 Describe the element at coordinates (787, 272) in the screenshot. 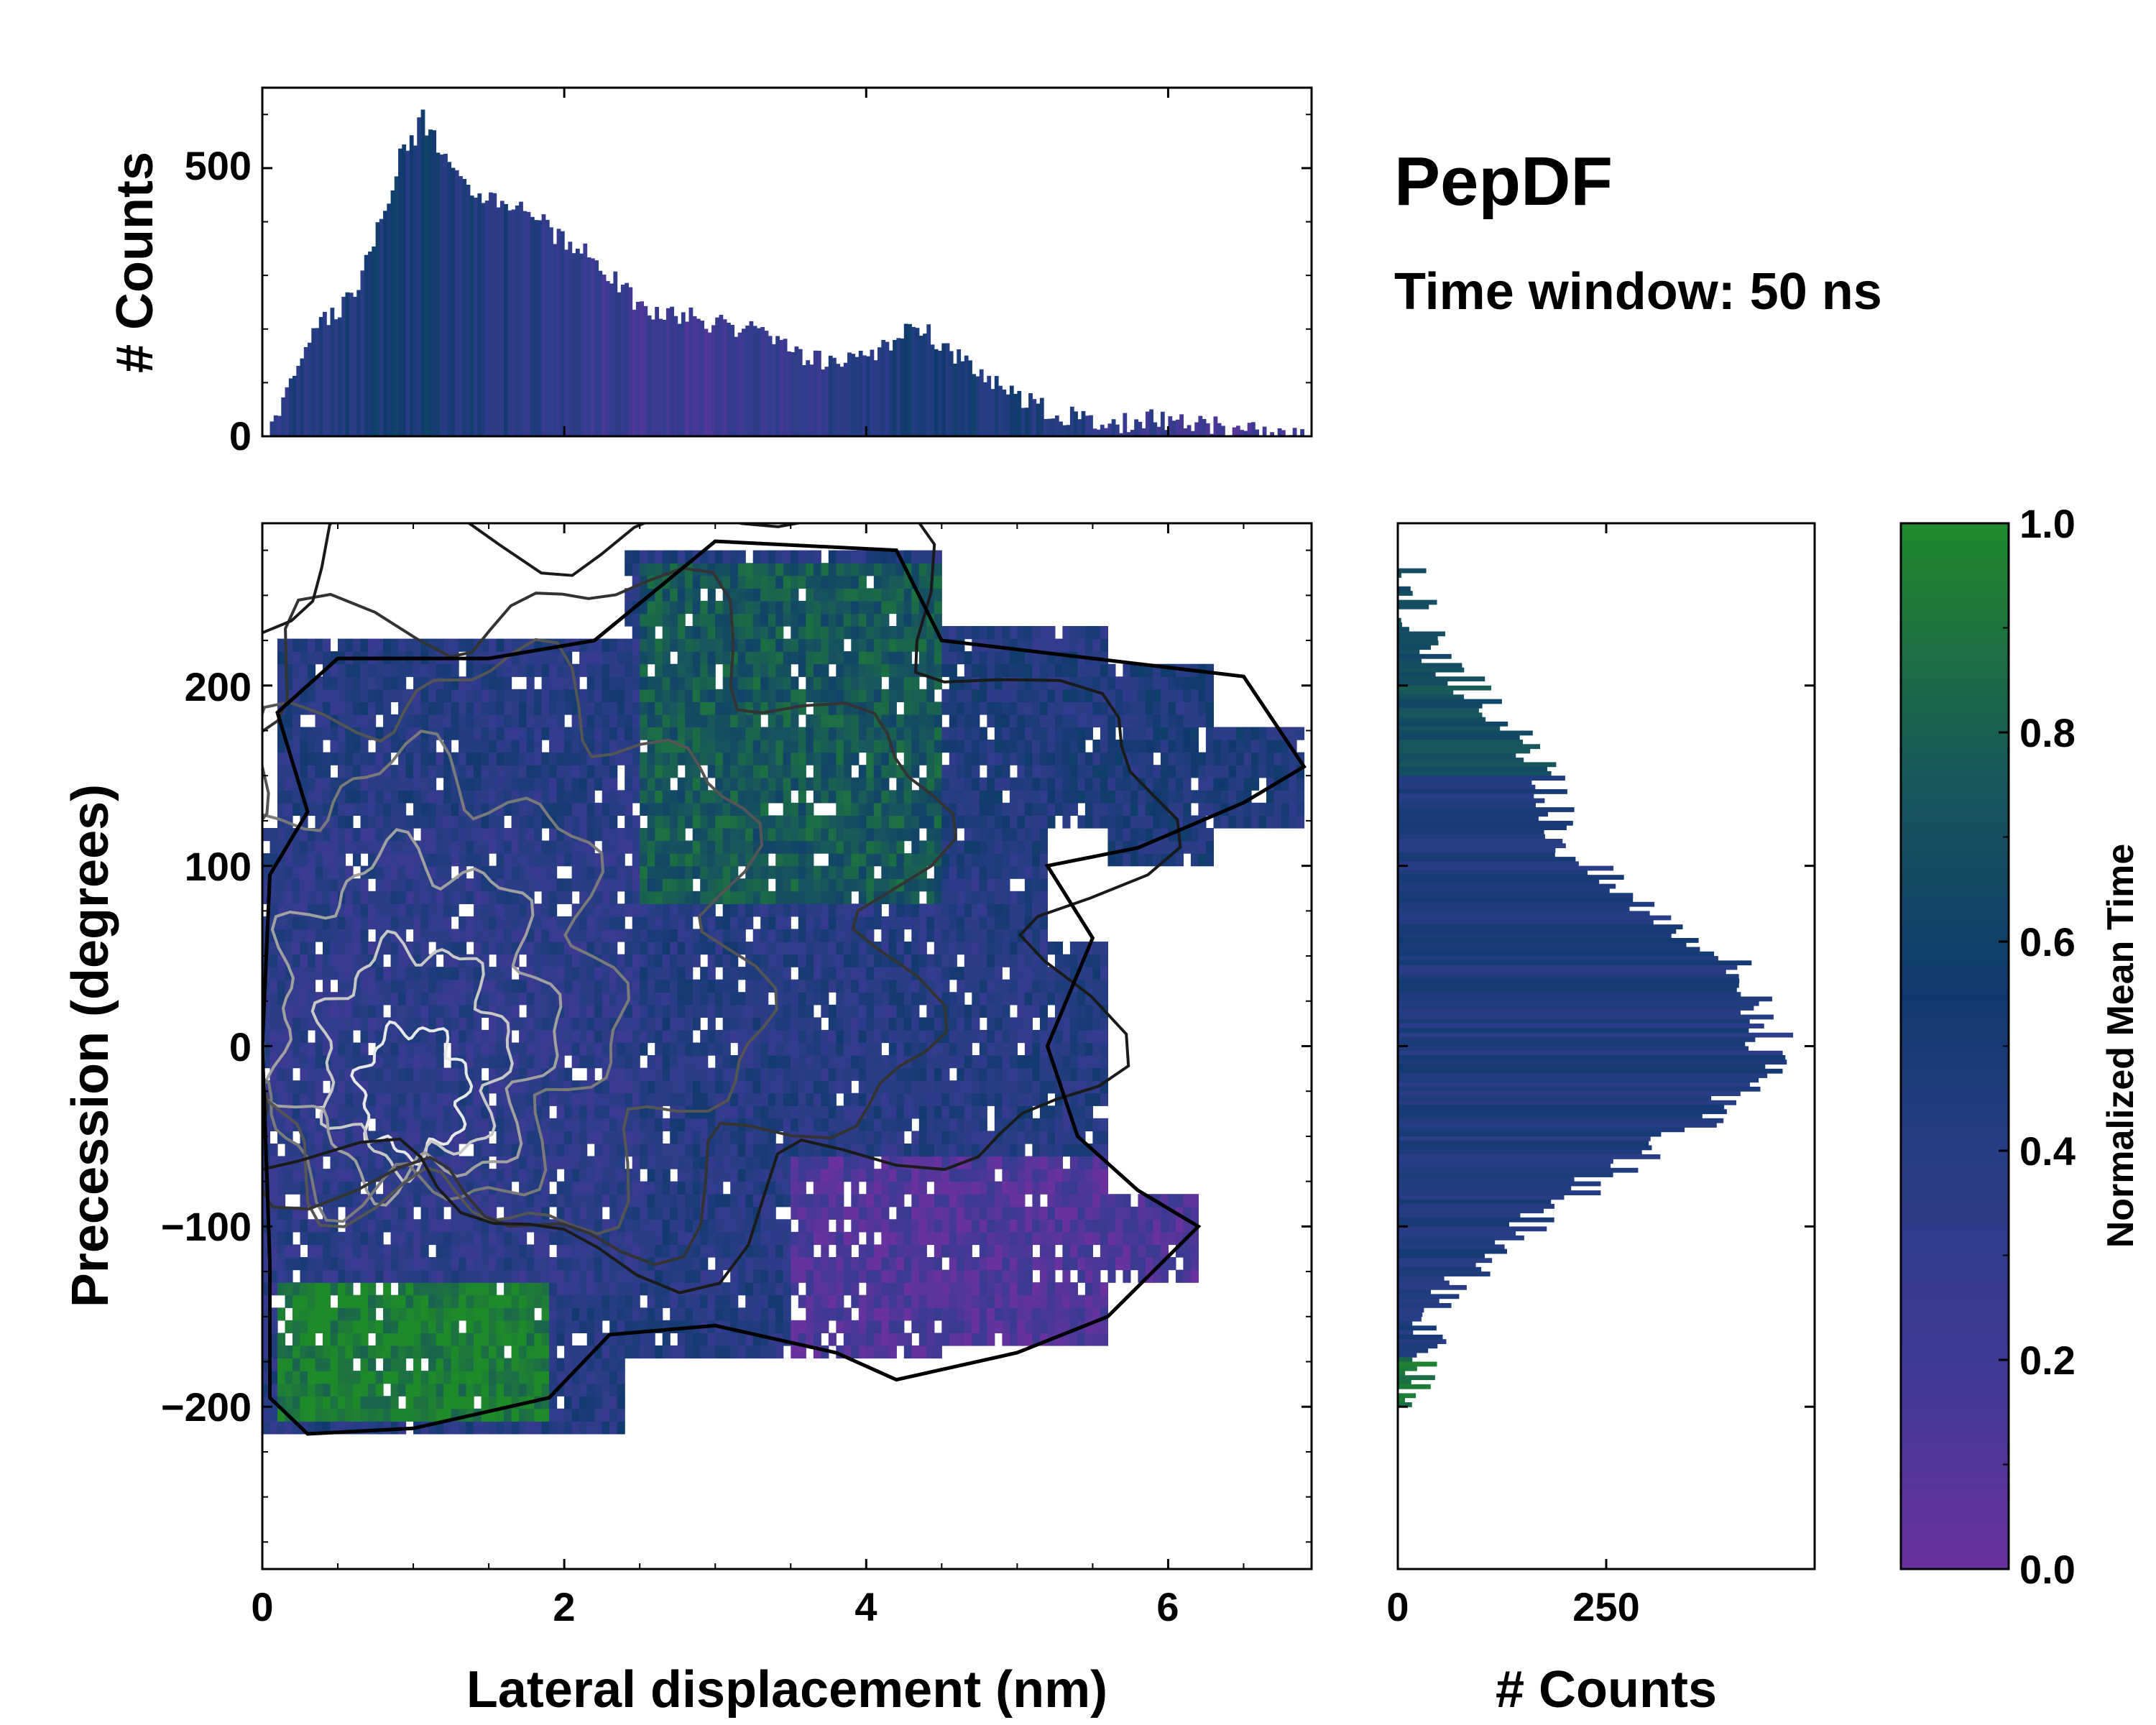

I see `top-histogram-bars` at that location.